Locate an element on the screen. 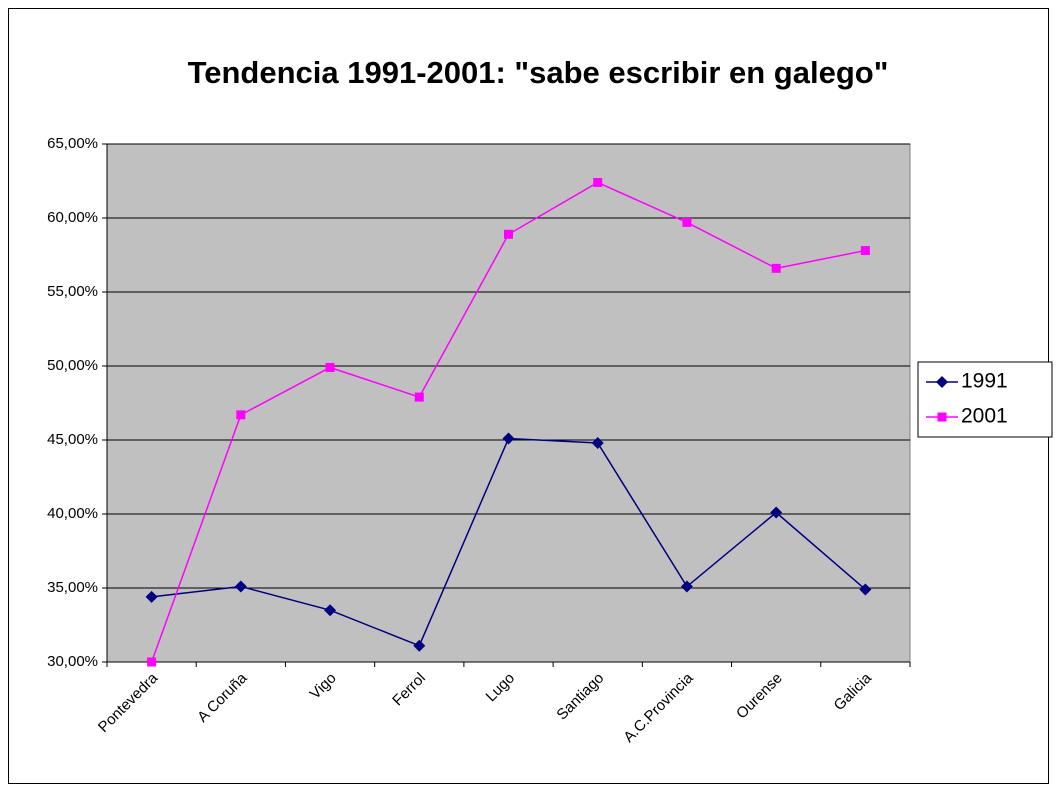  y-tick-label: 65,00% is located at coordinates (72, 143).